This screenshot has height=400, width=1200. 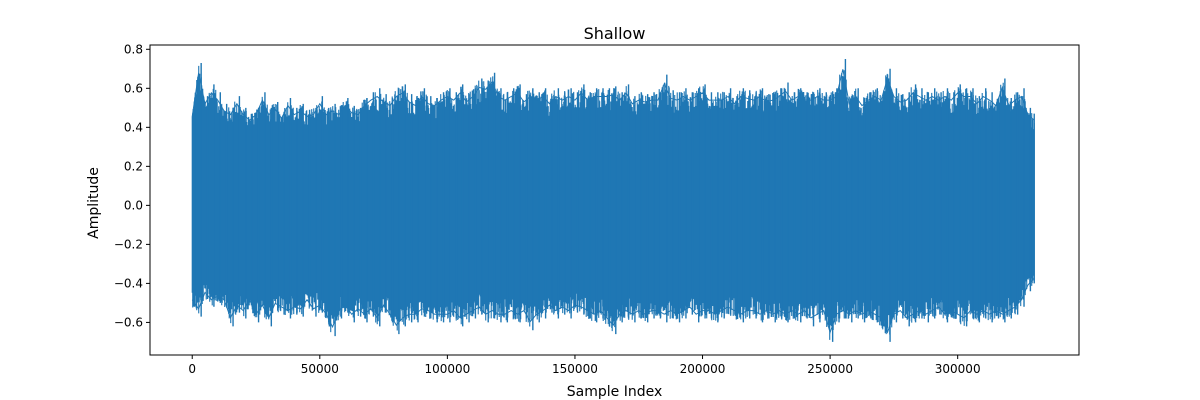 I want to click on x-tick-label: 300000, so click(x=958, y=369).